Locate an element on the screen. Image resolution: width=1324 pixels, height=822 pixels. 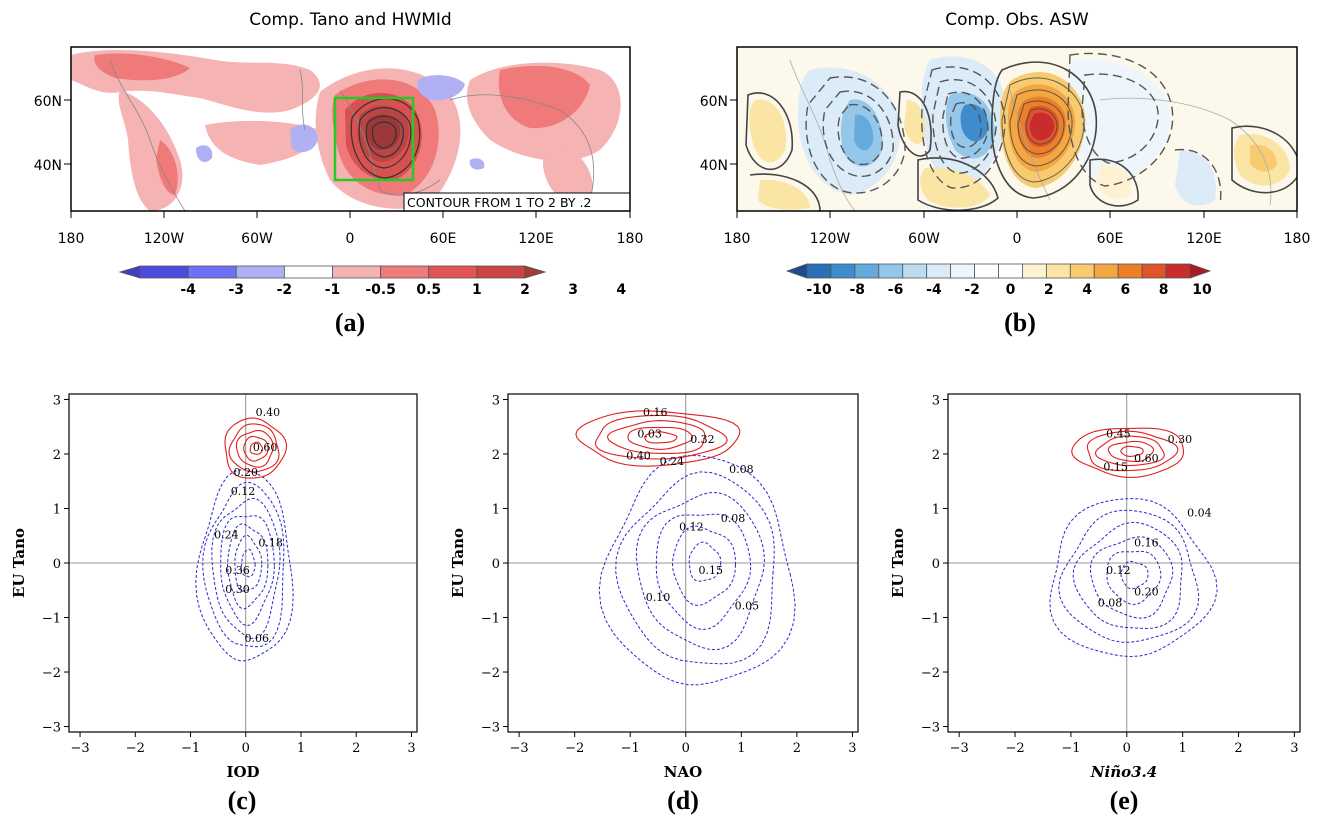
panel-b-colorbar-label: 2 is located at coordinates (1049, 290).